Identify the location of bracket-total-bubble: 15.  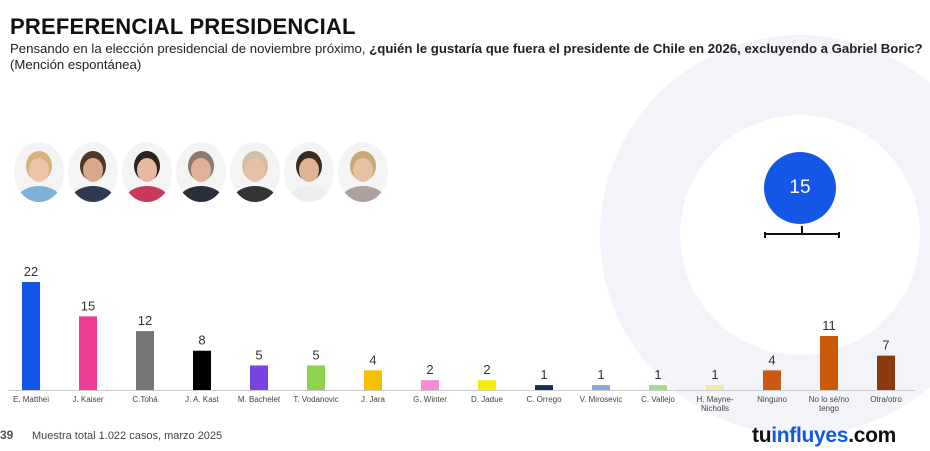
(800, 188).